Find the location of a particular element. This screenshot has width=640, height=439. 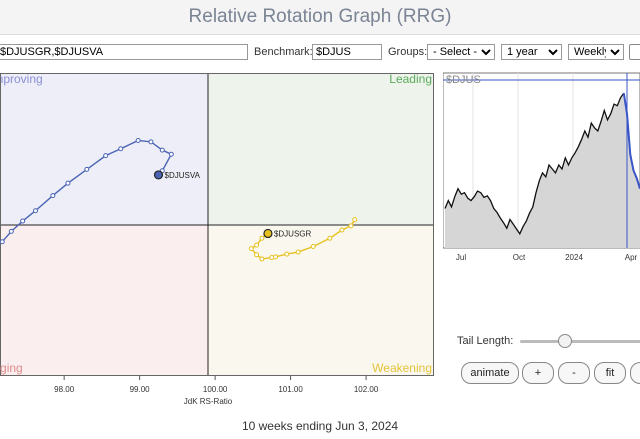

tail-length-slider is located at coordinates (580, 341).